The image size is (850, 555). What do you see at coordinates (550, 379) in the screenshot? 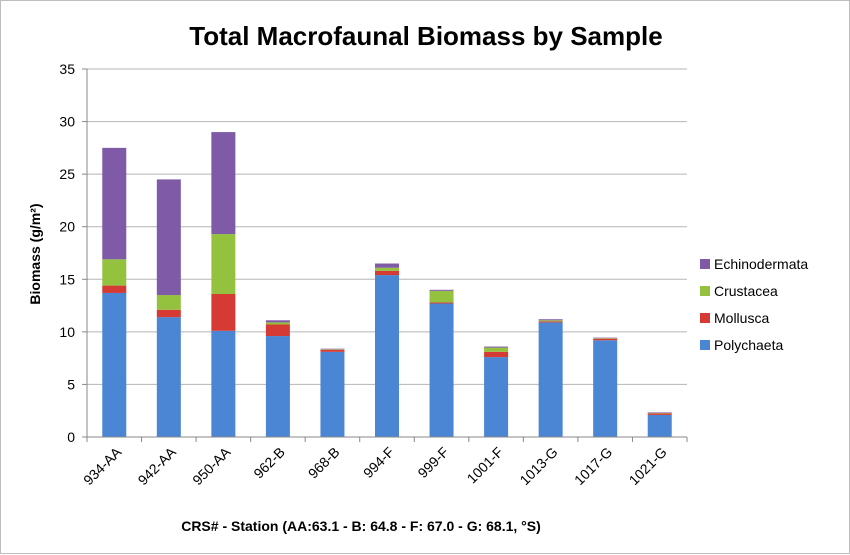
I see `bar-polychaeta-1013-G` at bounding box center [550, 379].